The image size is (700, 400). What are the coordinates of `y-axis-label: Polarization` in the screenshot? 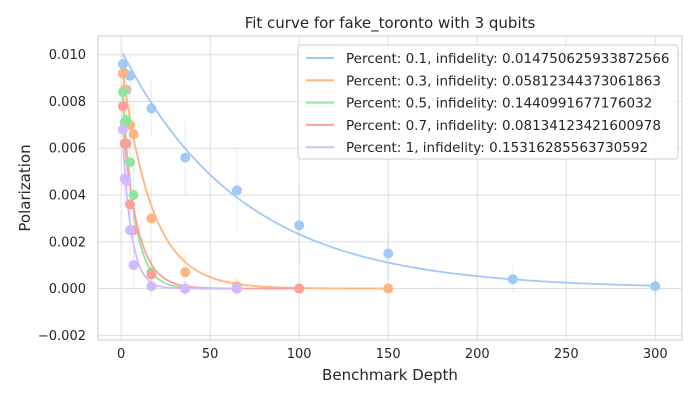 It's located at (25, 187).